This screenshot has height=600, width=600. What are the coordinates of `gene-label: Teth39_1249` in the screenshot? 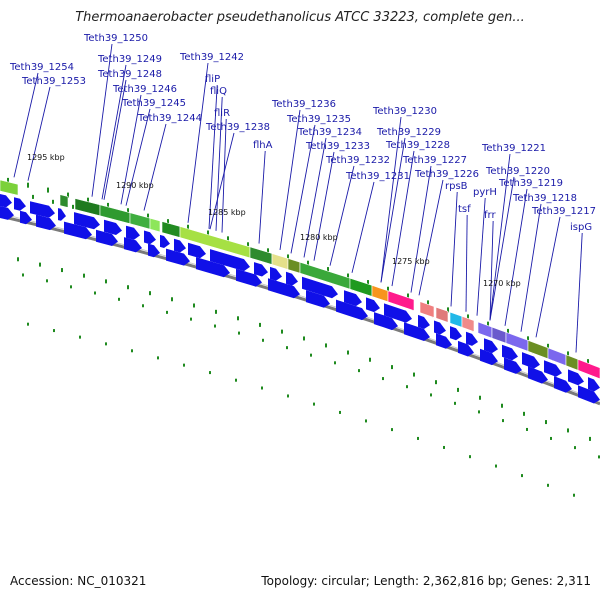 It's located at (129, 59).